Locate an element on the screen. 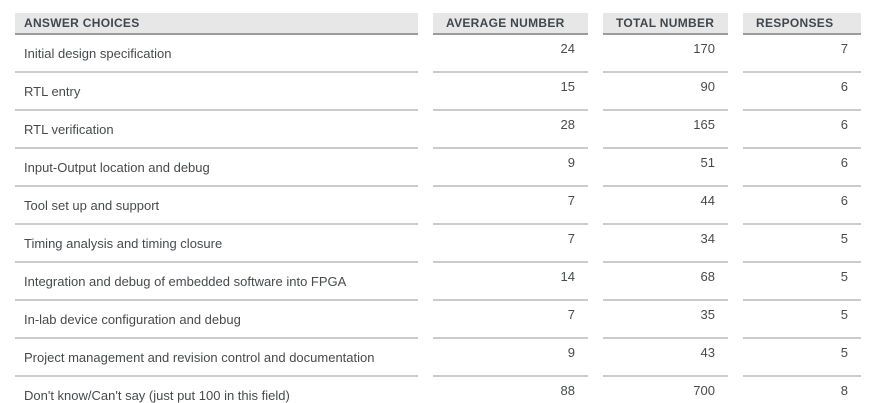 This screenshot has height=403, width=876. total-number-value: 35 is located at coordinates (665, 320).